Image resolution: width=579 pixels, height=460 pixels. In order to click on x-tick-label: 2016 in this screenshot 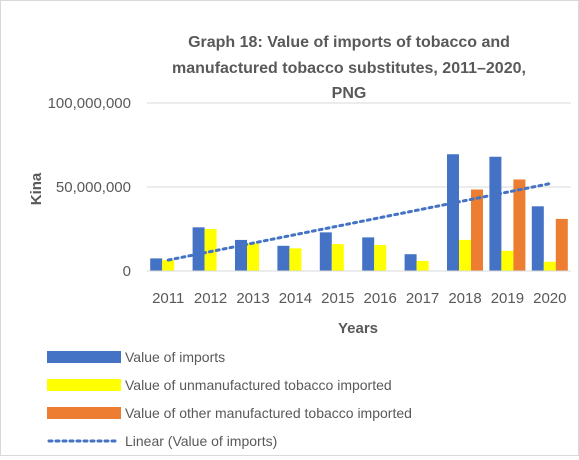, I will do `click(380, 298)`.